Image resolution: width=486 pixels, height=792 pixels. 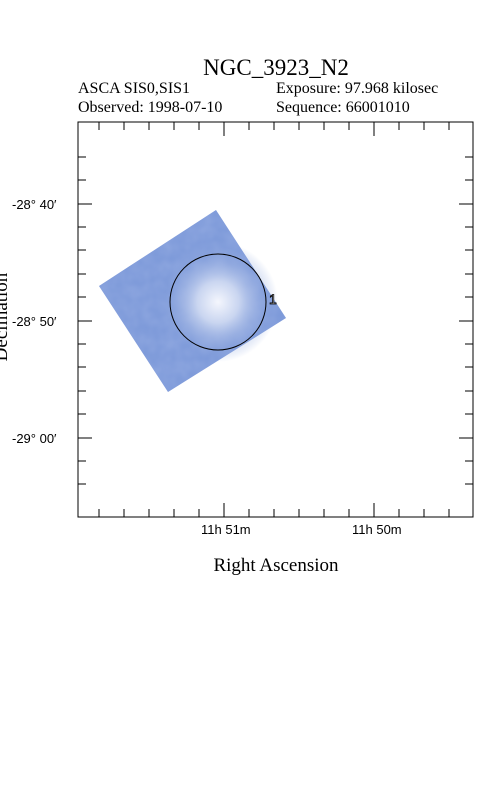 I want to click on detector-image, so click(x=192, y=301).